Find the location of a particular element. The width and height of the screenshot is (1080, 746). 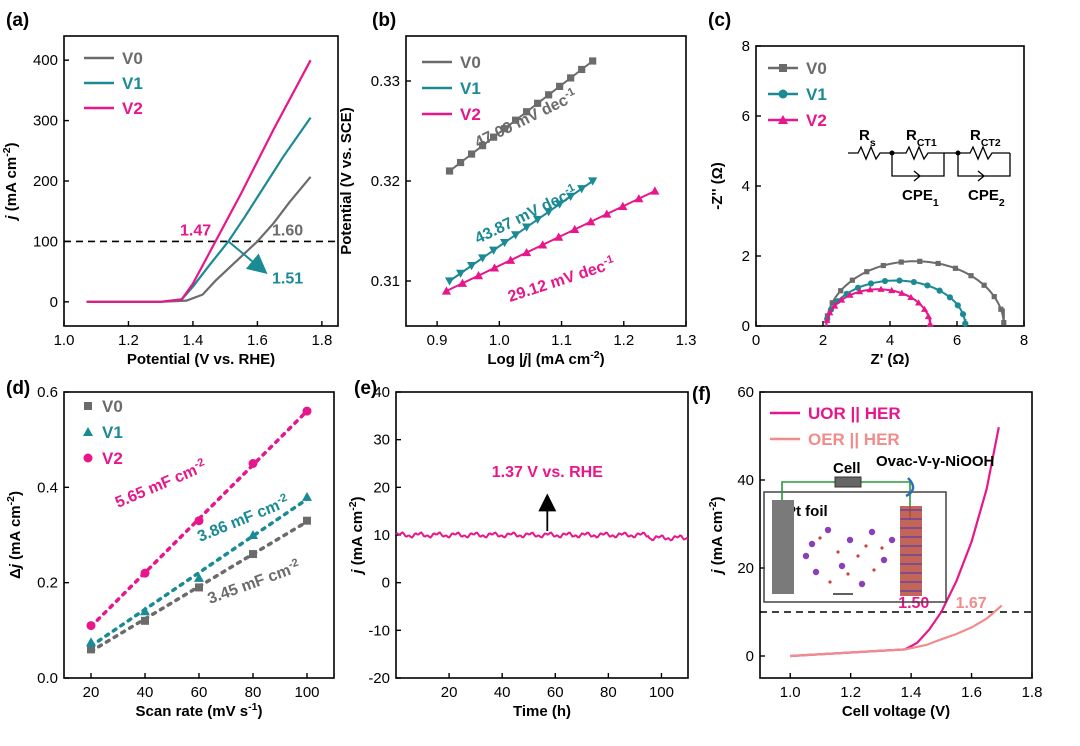

x-tick-label: 0 is located at coordinates (756, 340).